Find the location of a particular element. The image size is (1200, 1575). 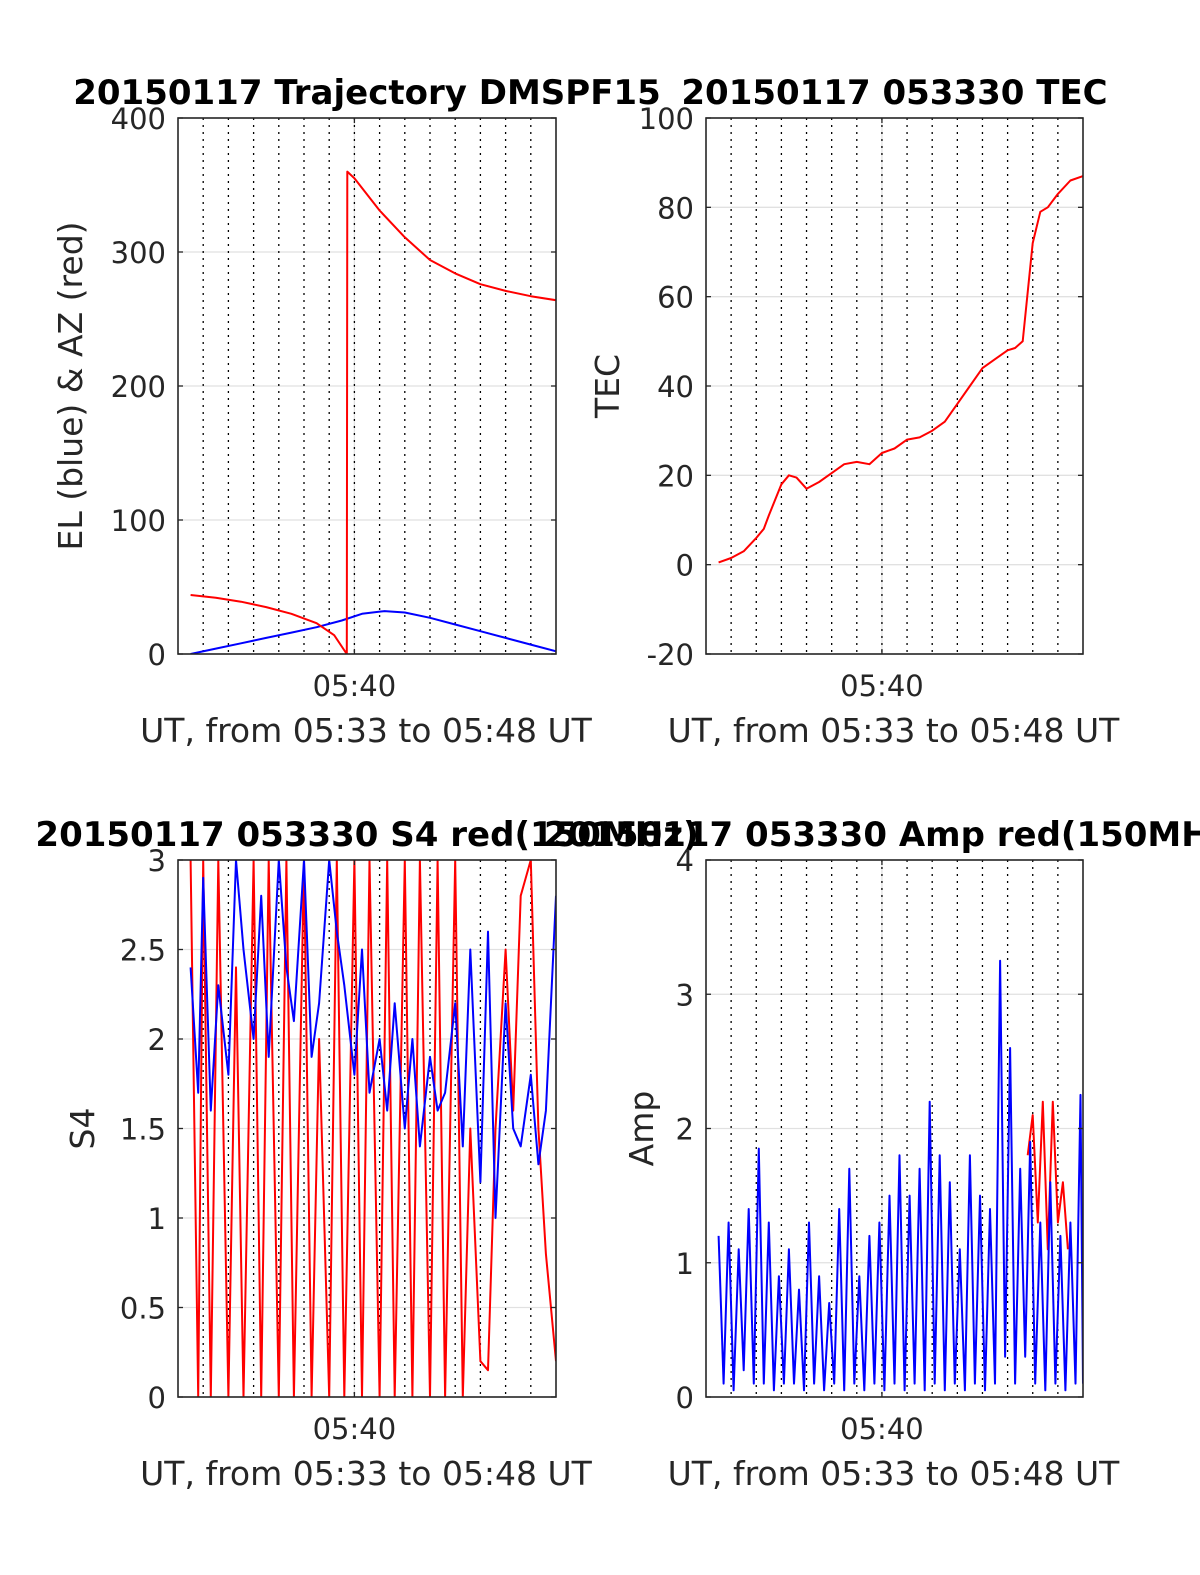

chart-title: 20150117 053330 TEC is located at coordinates (894, 93).